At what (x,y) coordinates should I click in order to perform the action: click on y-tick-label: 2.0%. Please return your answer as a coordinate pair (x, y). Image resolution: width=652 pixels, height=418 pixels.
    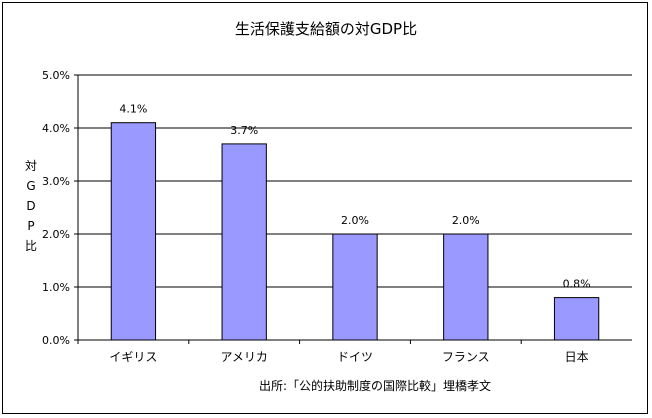
    Looking at the image, I should click on (56, 234).